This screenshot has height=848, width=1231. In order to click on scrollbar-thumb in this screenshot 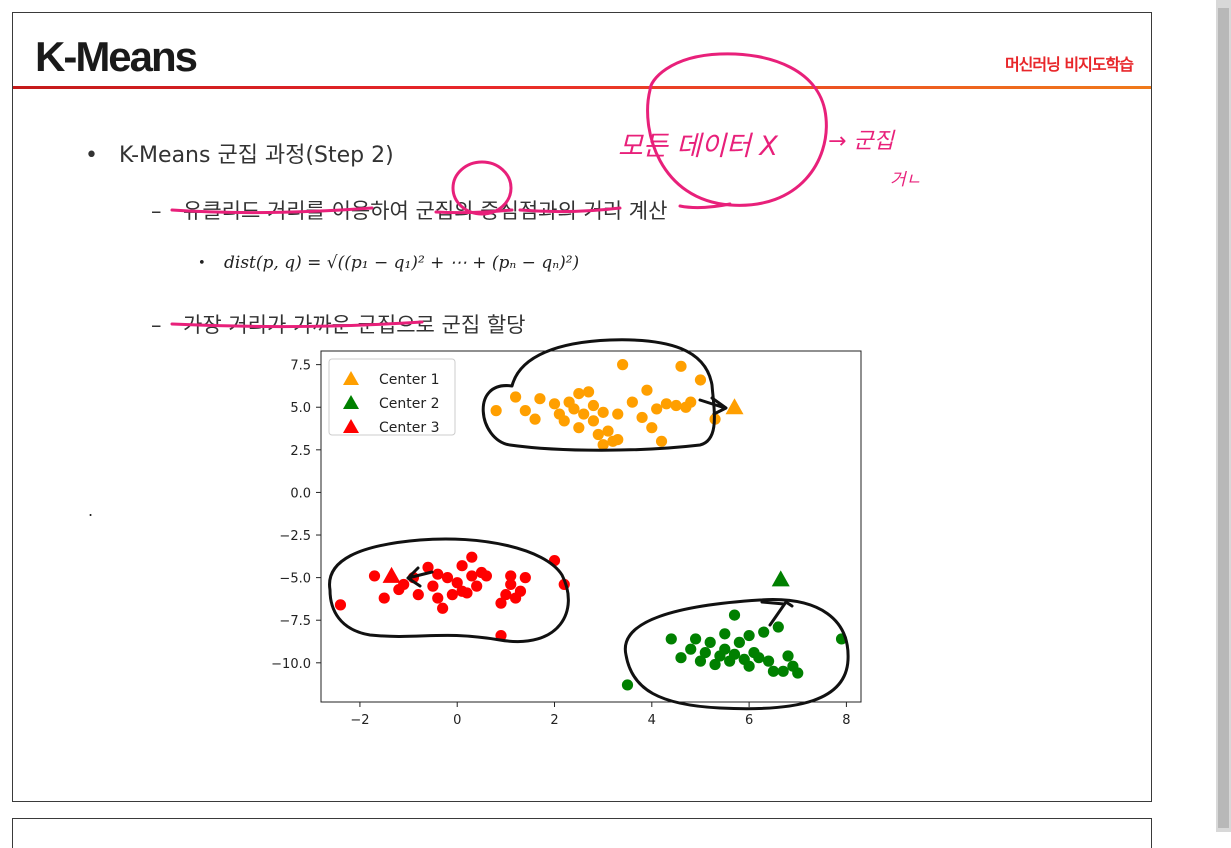, I will do `click(1223, 418)`.